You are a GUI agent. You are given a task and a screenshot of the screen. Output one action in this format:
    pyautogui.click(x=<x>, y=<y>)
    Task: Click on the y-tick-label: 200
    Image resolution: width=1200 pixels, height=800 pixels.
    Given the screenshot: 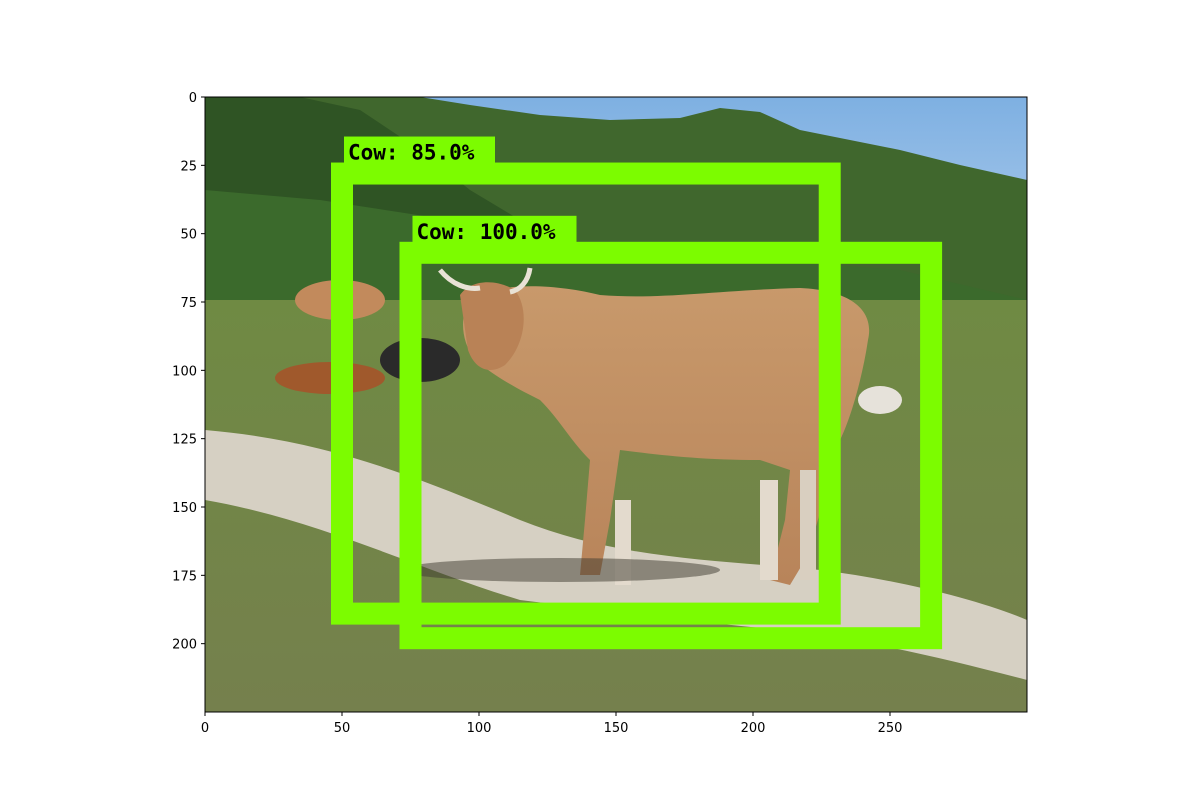 What is the action you would take?
    pyautogui.click(x=184, y=645)
    